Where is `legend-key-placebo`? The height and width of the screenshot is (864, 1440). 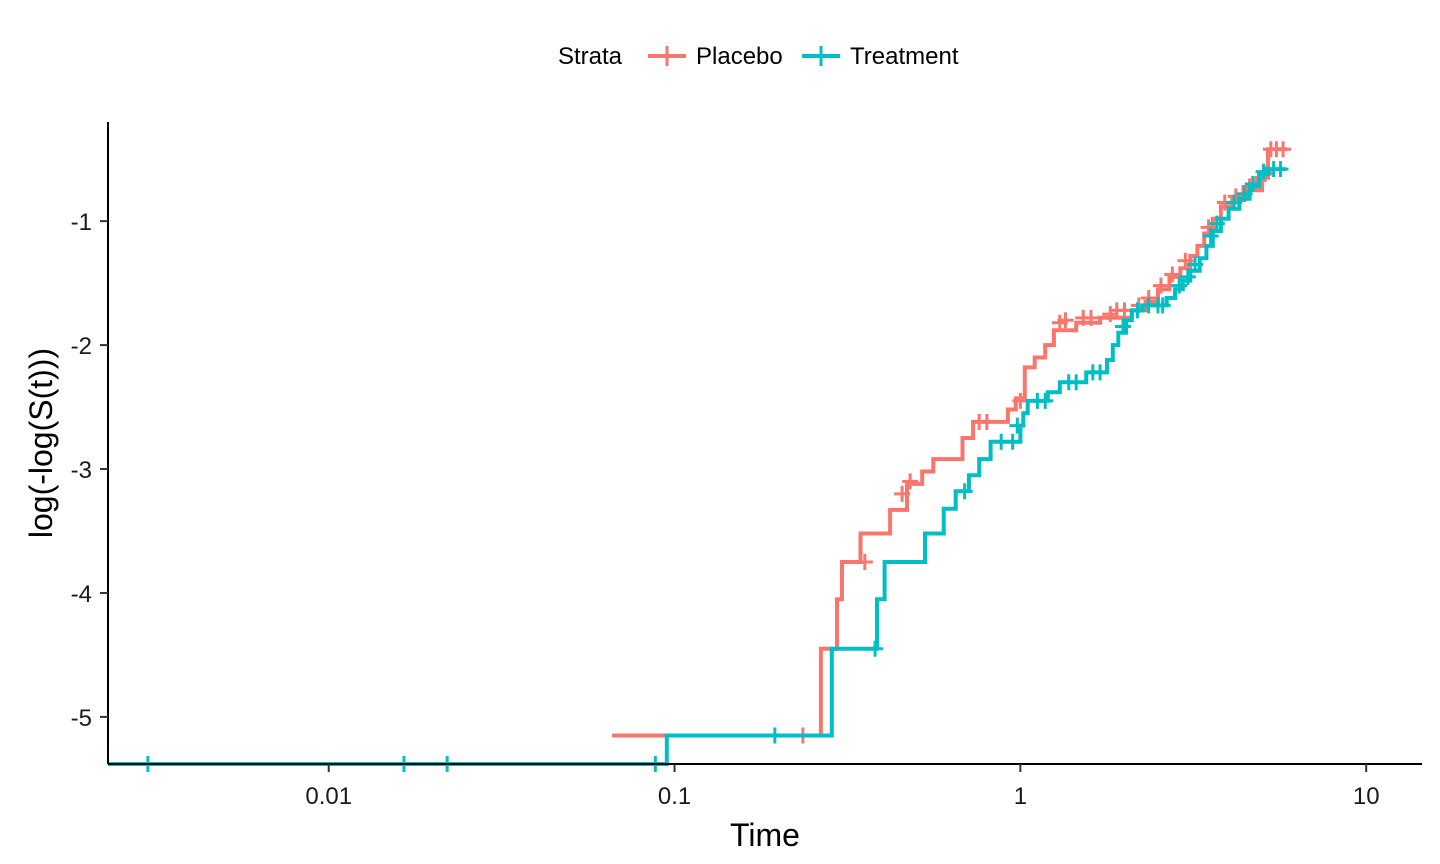 legend-key-placebo is located at coordinates (667, 56).